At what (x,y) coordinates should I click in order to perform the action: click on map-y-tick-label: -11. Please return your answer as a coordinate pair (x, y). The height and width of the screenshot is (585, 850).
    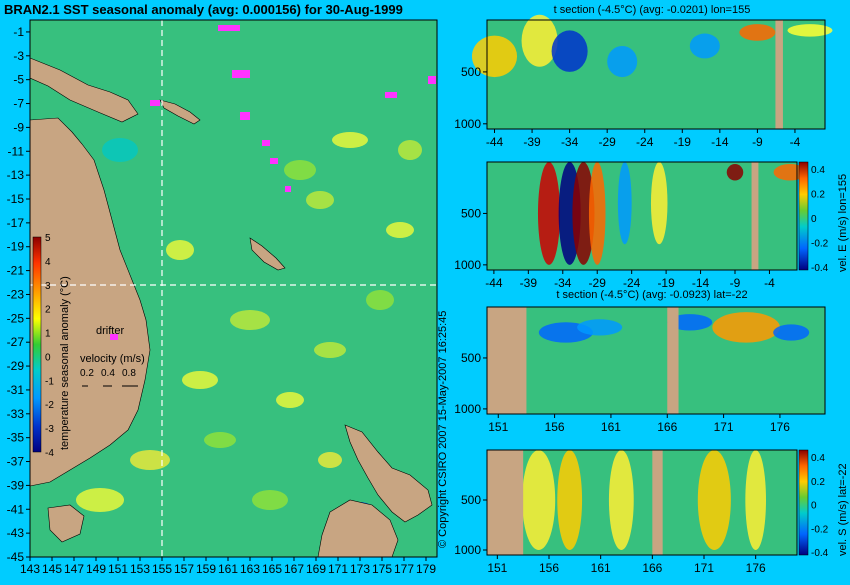
    Looking at the image, I should click on (16, 151).